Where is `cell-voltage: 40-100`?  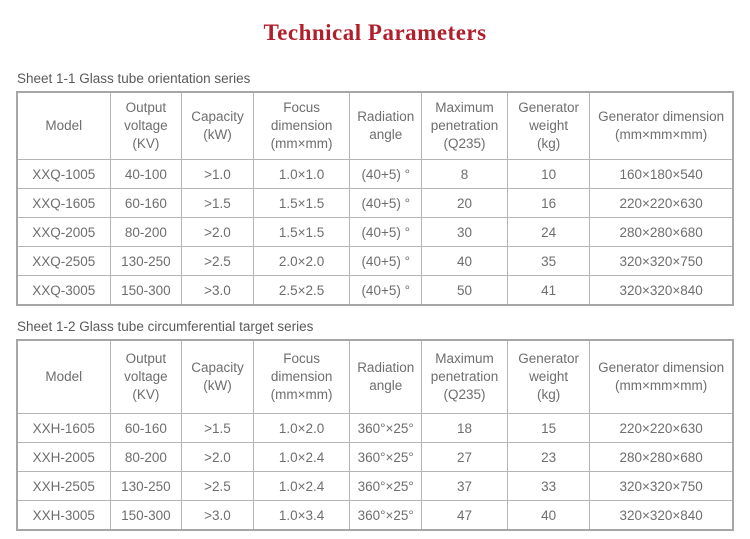
cell-voltage: 40-100 is located at coordinates (146, 174).